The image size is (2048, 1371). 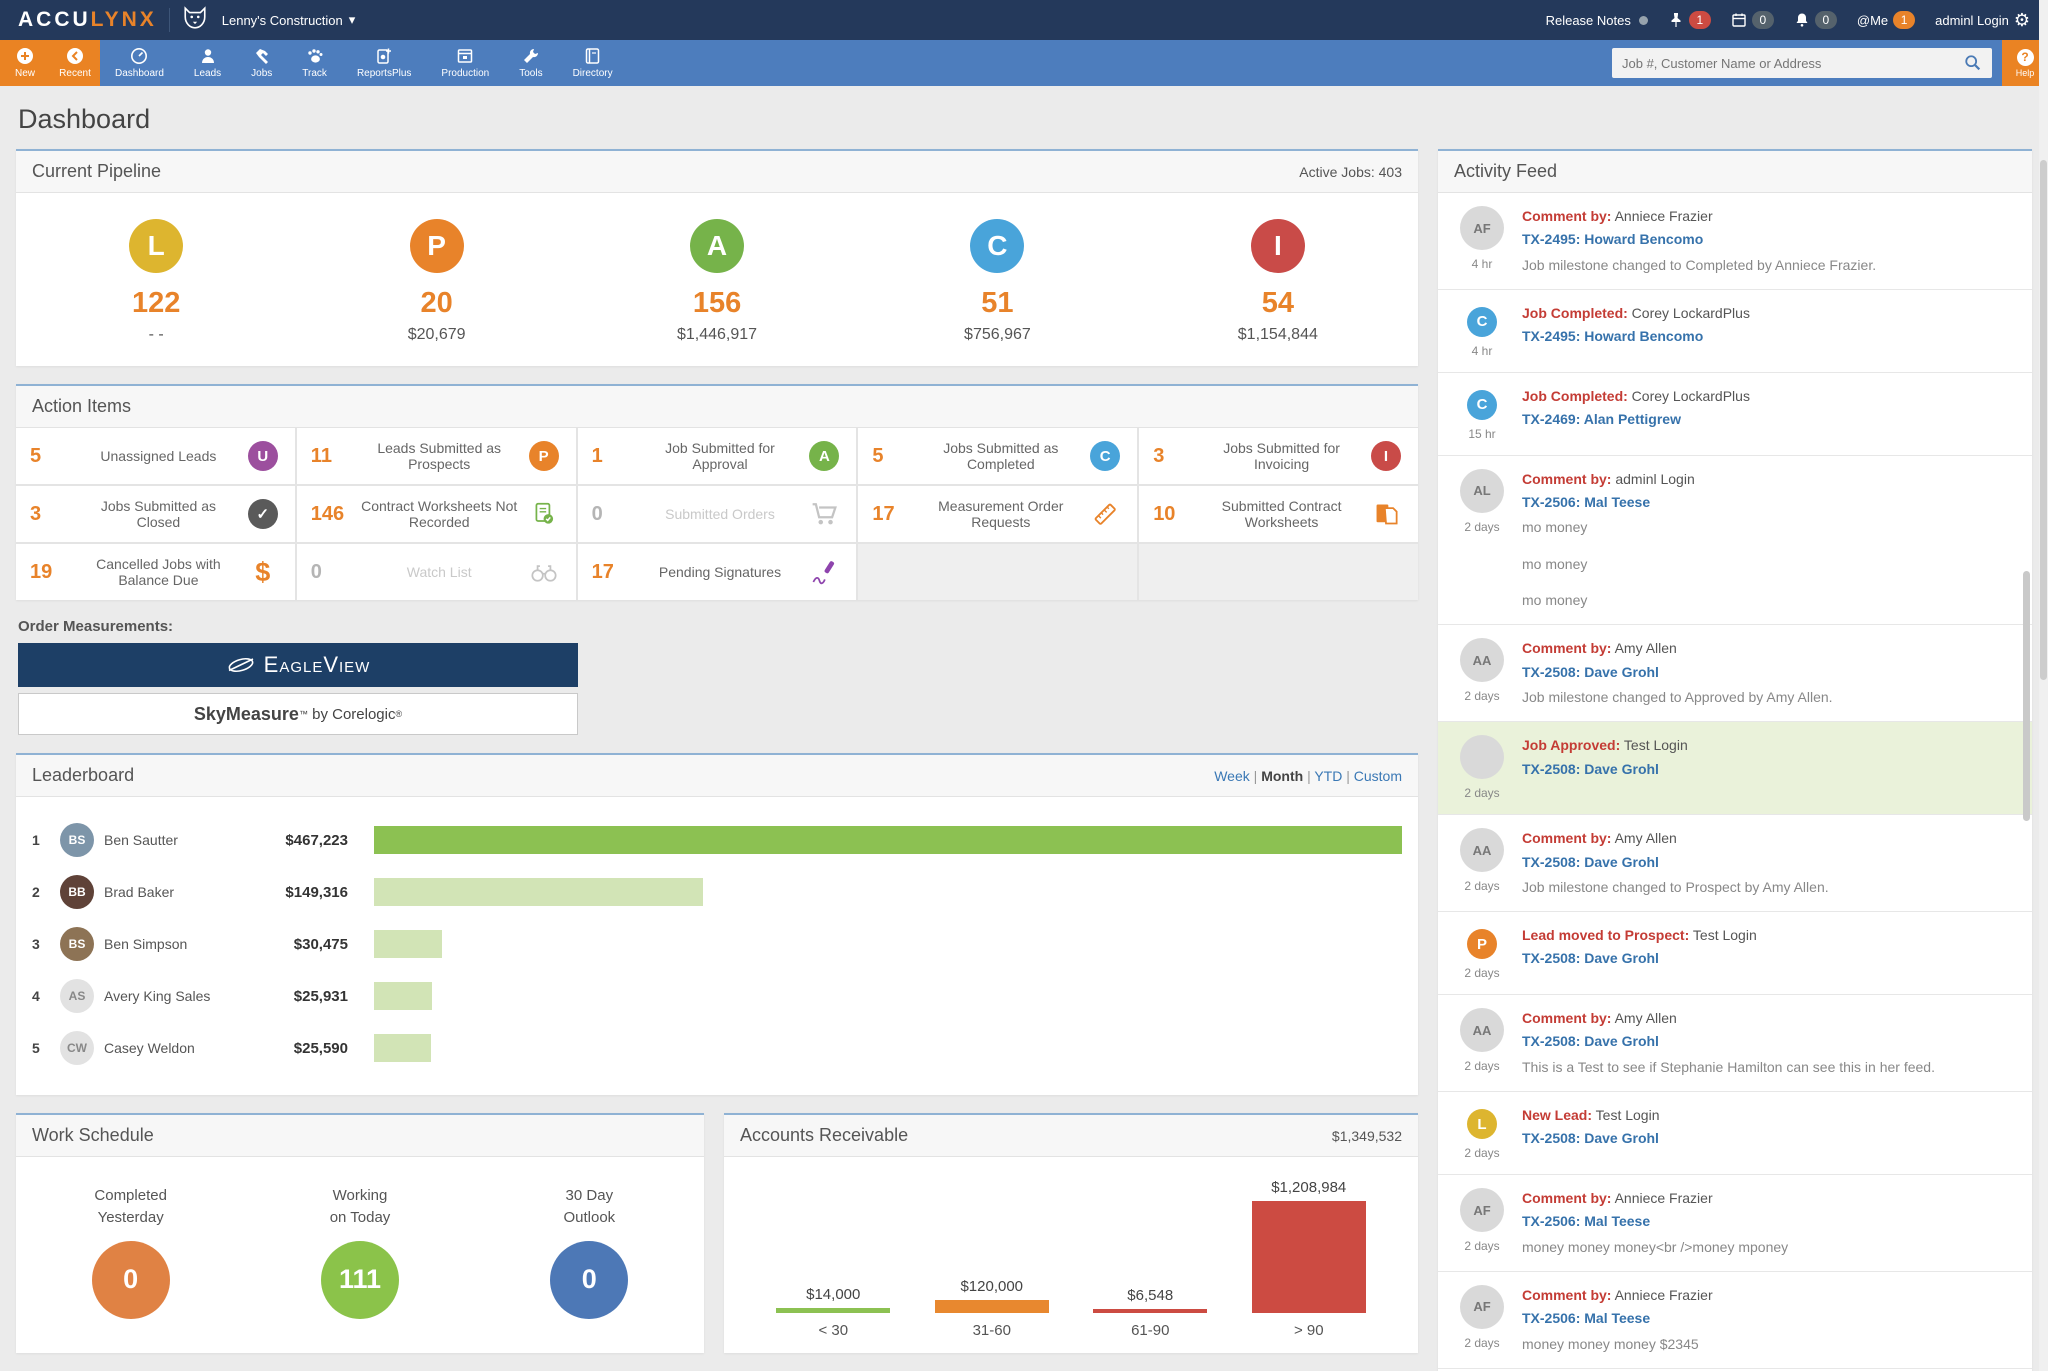 I want to click on action-jobs-completed: 5 Jobs Submitted as Completed C, so click(x=998, y=456).